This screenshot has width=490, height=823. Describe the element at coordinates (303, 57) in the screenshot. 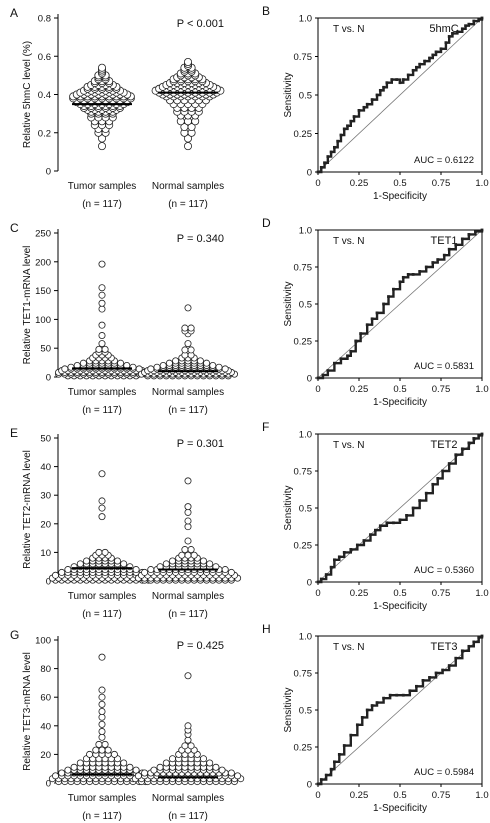

I see `y-tick-label: 0.75` at that location.